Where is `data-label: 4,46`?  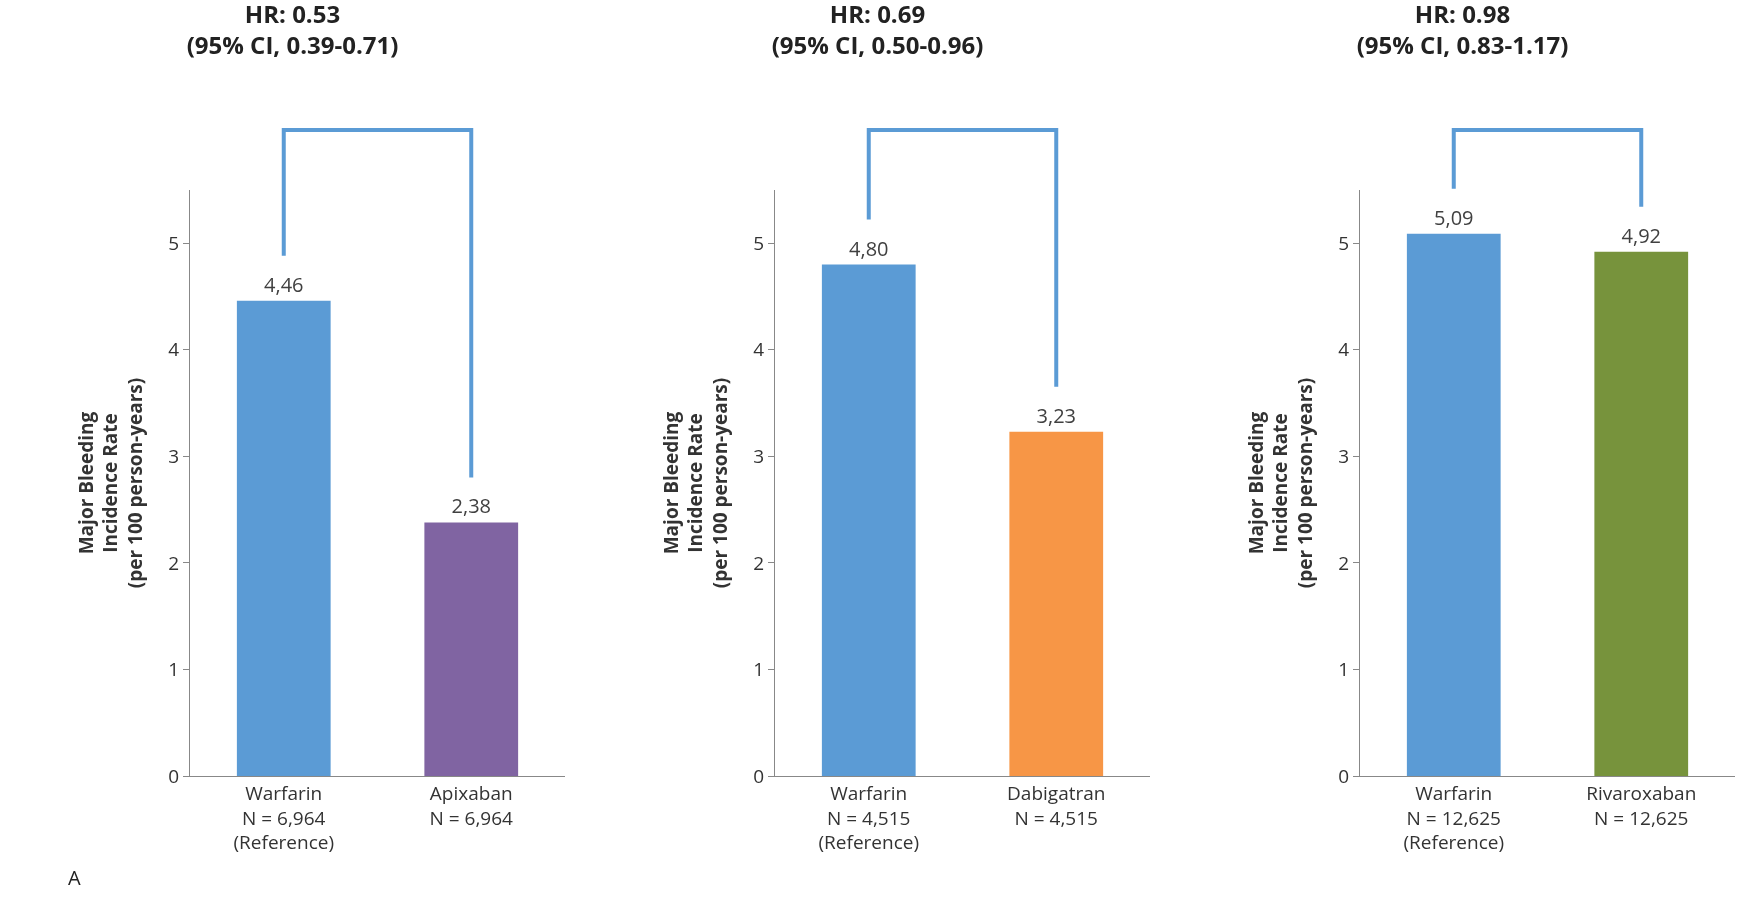 data-label: 4,46 is located at coordinates (284, 284).